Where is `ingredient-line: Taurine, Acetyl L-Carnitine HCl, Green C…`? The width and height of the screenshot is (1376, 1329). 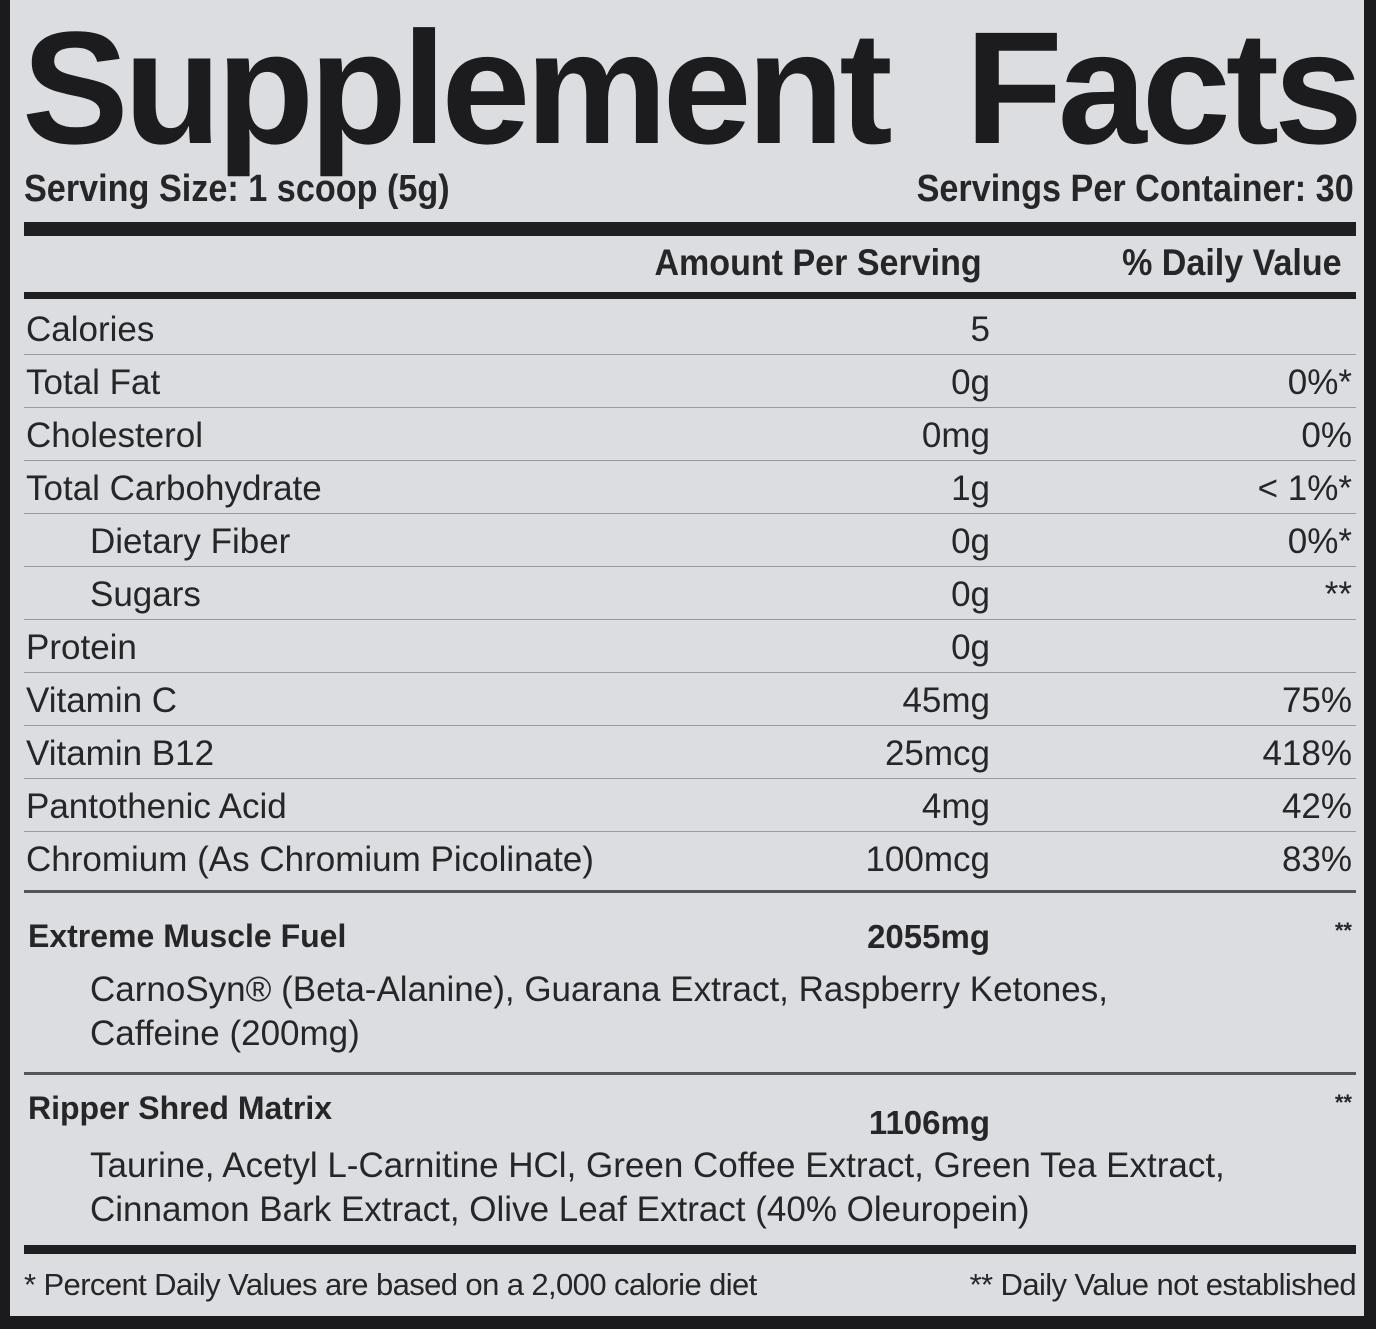
ingredient-line: Taurine, Acetyl L-Carnitine HCl, Green C… is located at coordinates (657, 1165).